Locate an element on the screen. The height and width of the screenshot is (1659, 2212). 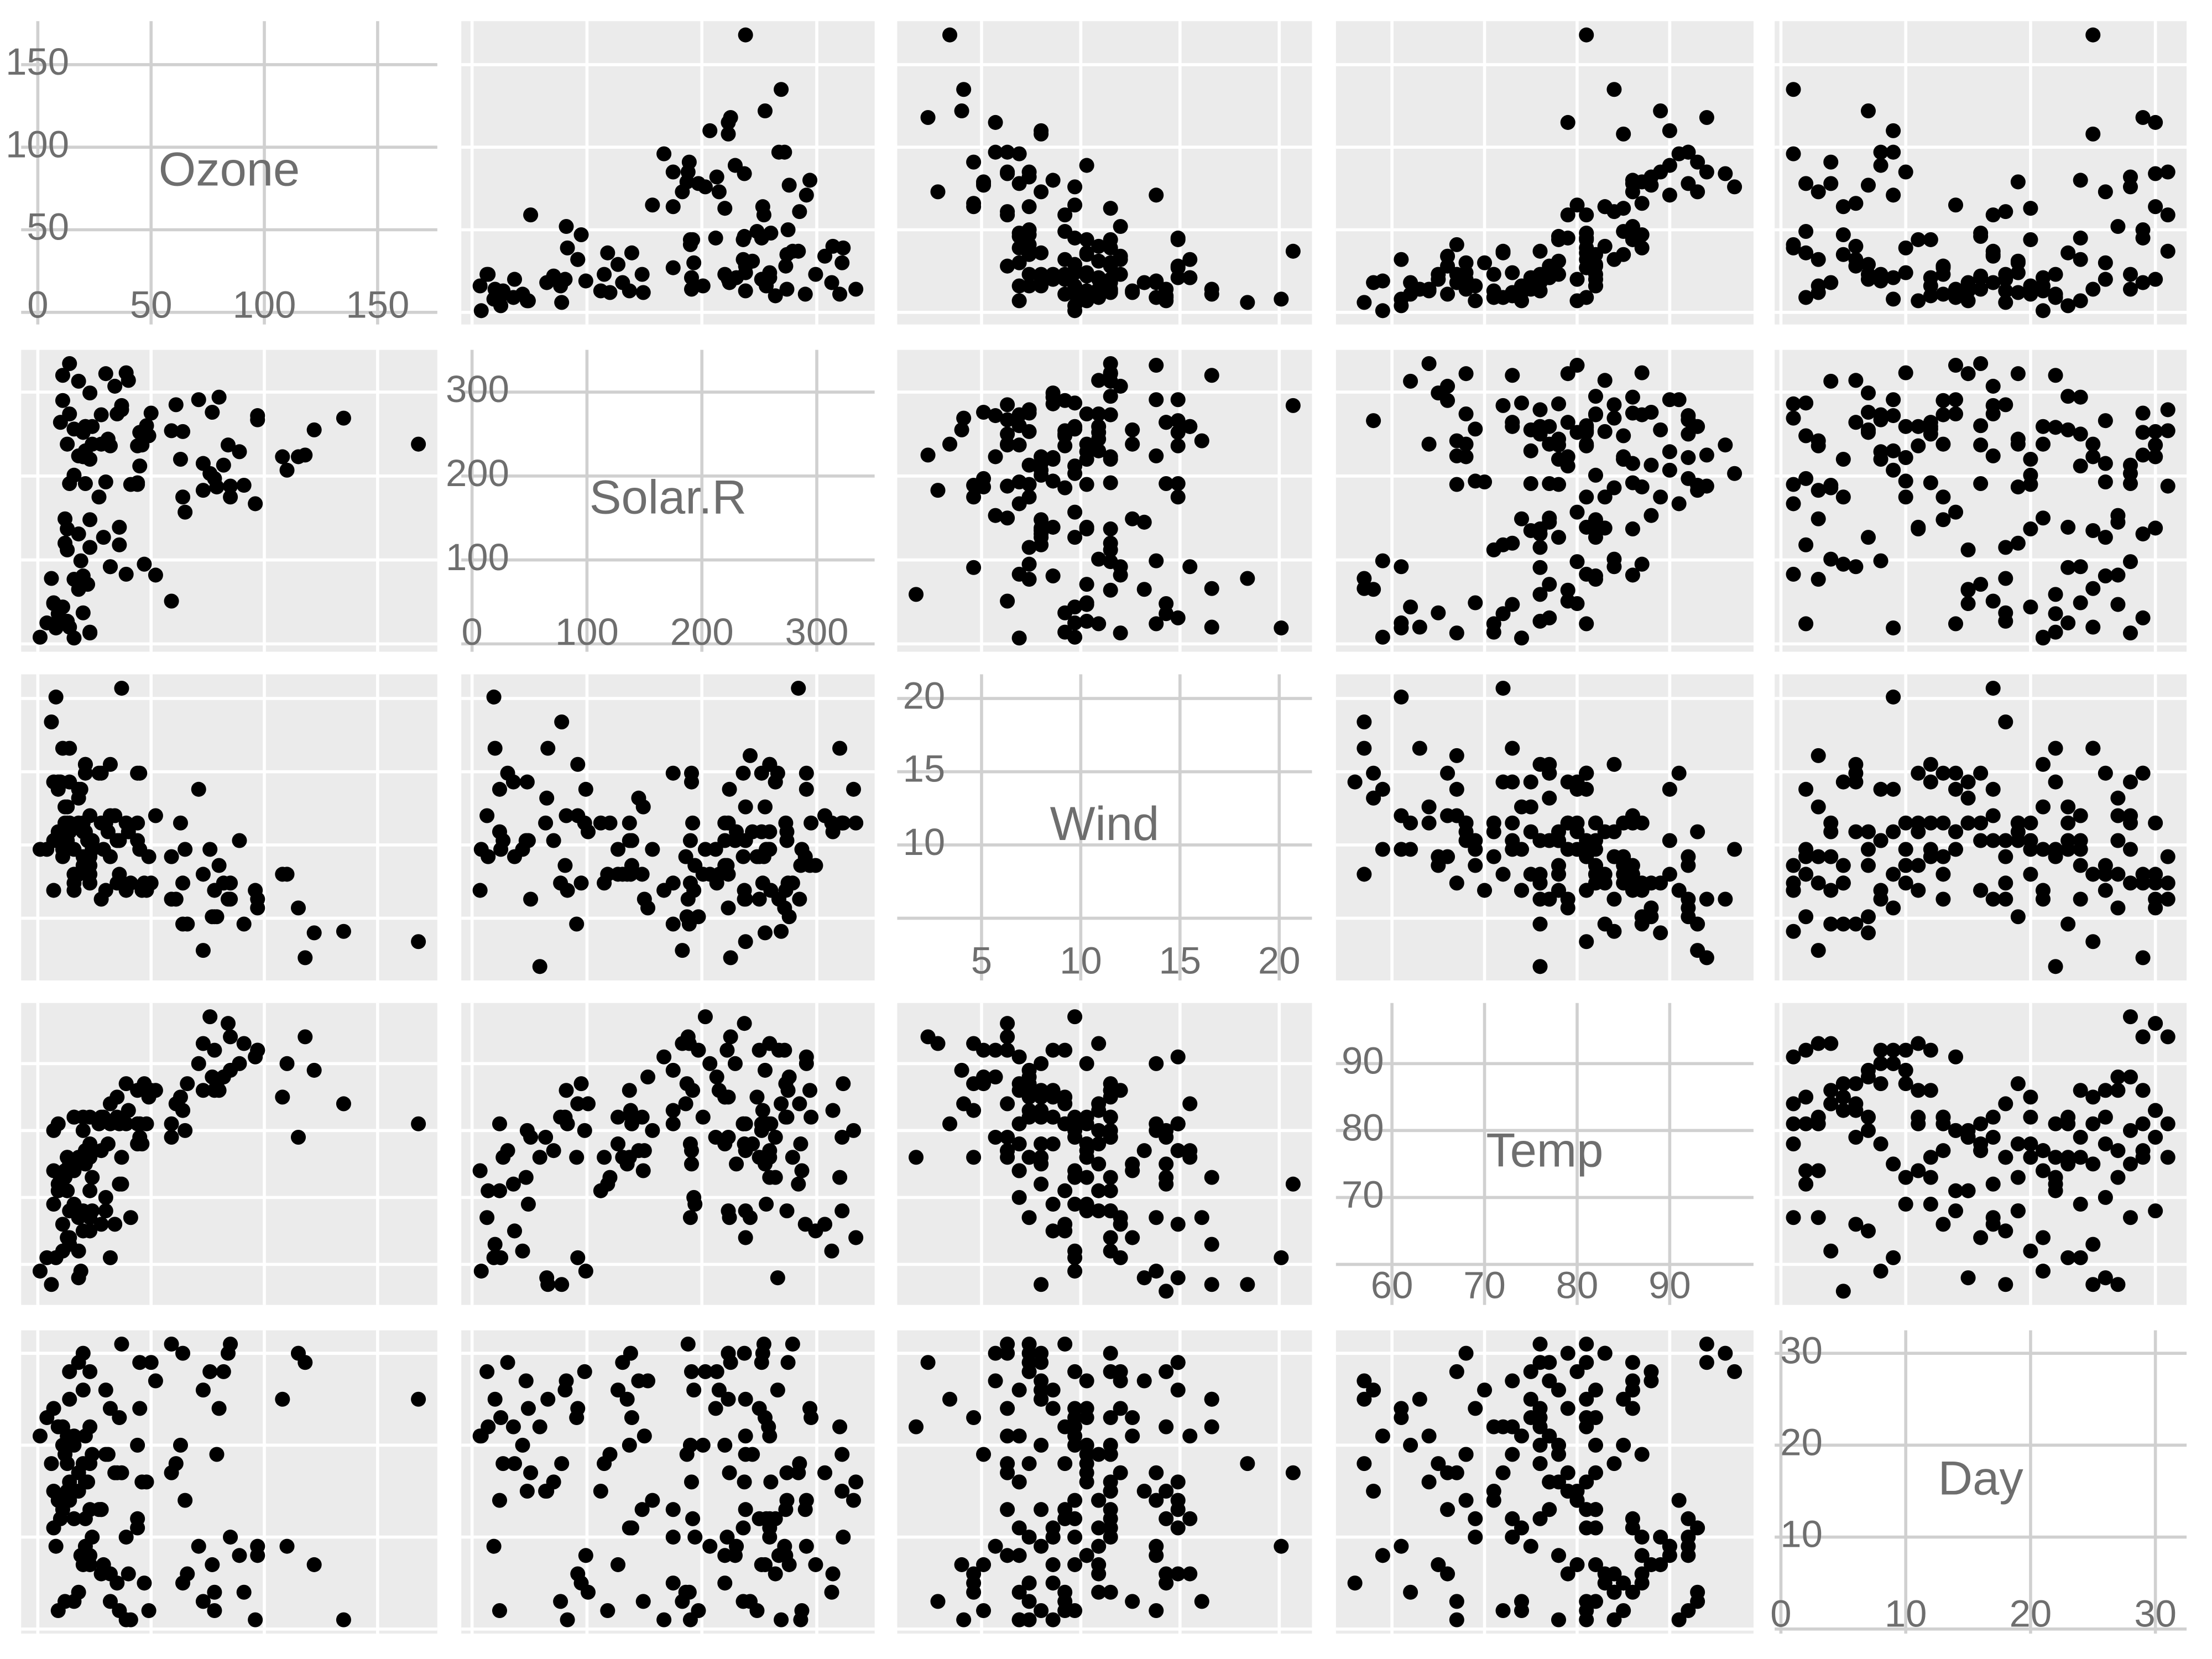
x-tick-label: 50 is located at coordinates (152, 304).